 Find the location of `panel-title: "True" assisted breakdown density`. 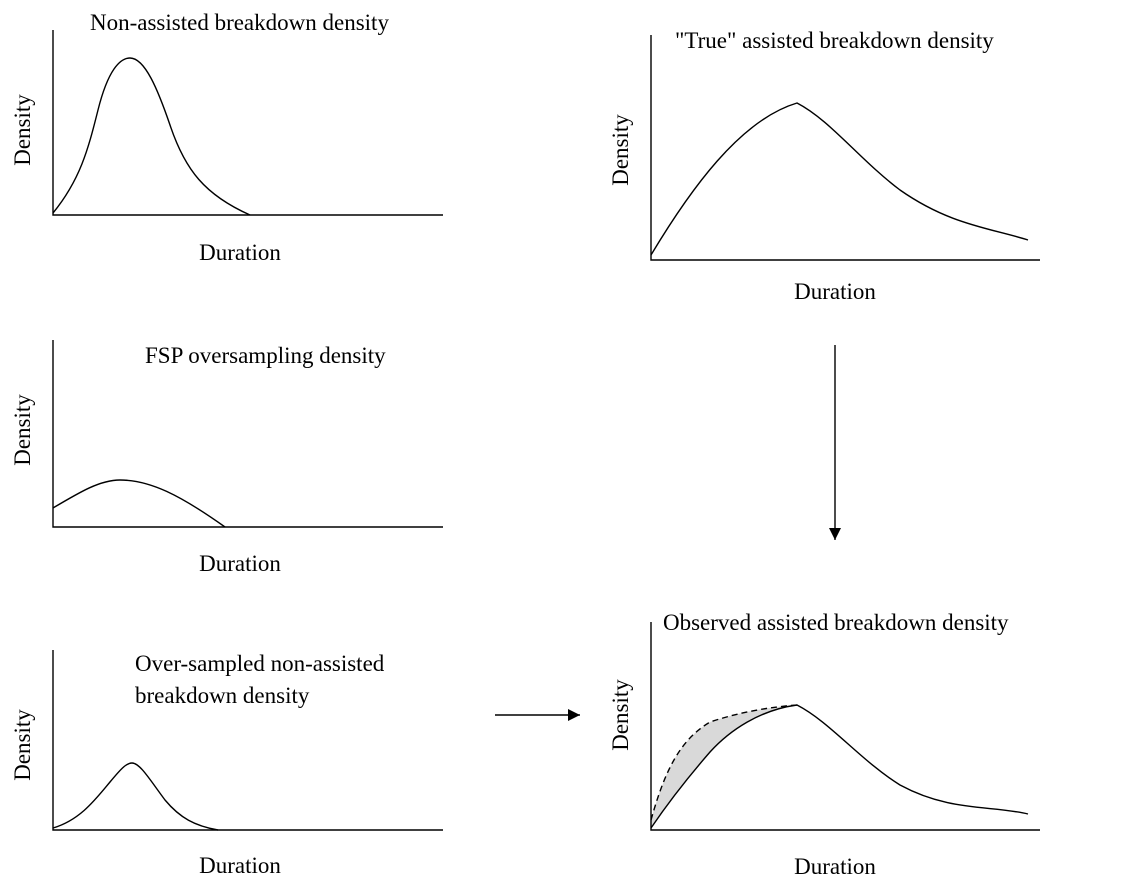

panel-title: "True" assisted breakdown density is located at coordinates (834, 40).